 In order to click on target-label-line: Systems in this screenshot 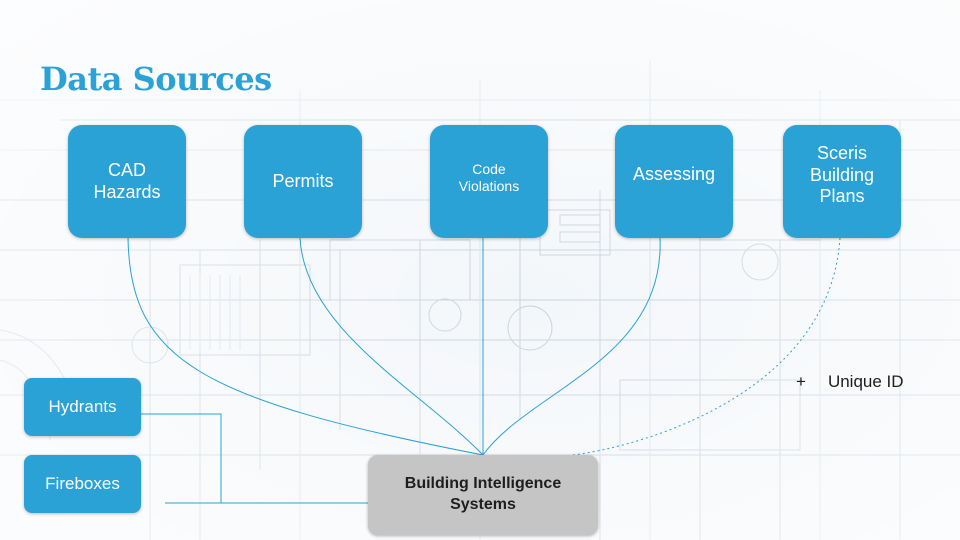, I will do `click(483, 504)`.